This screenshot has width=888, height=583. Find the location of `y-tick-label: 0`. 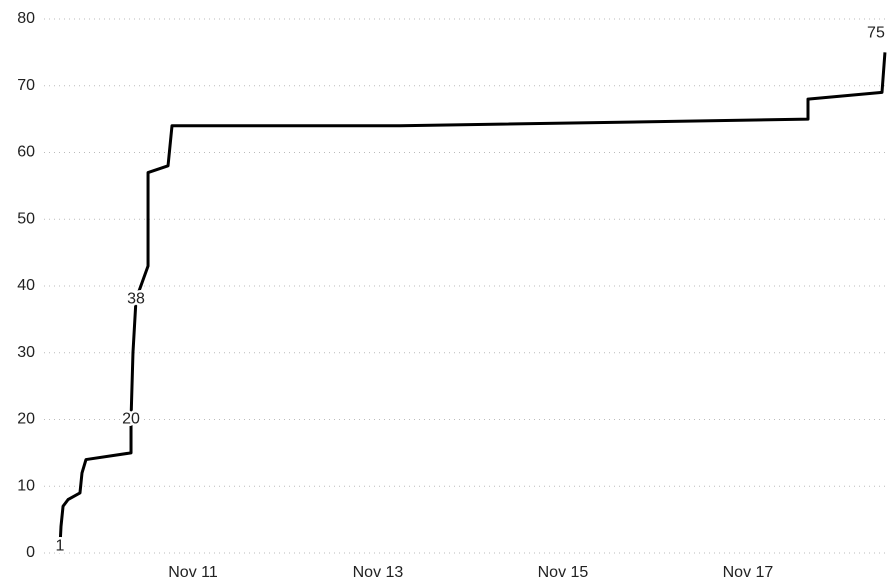

y-tick-label: 0 is located at coordinates (30, 552).